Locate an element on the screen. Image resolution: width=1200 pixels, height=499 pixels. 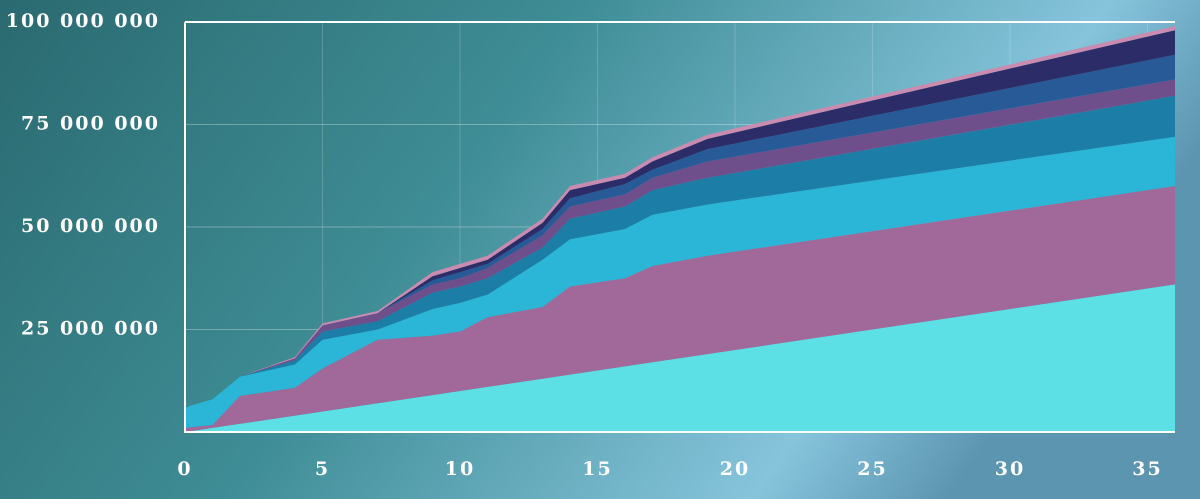
x-tick-label: 5 is located at coordinates (322, 469).